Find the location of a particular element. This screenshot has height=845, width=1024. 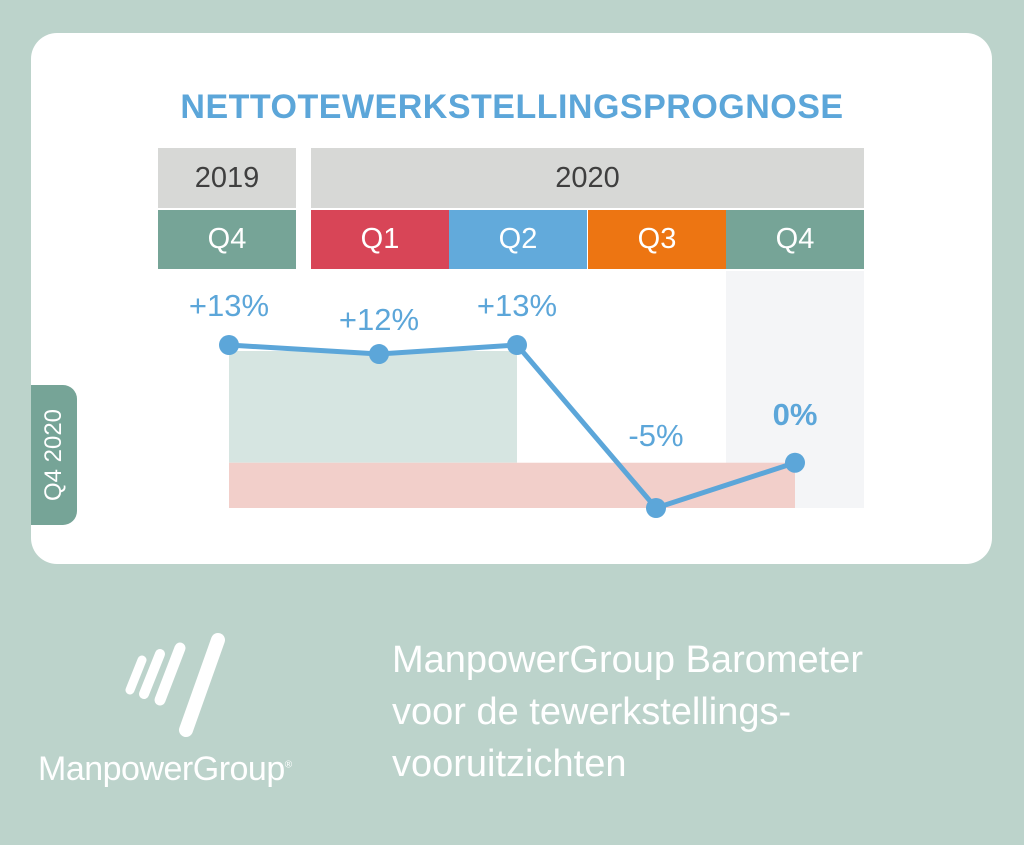

quarter-header-q1-2020: Q1 is located at coordinates (380, 239).